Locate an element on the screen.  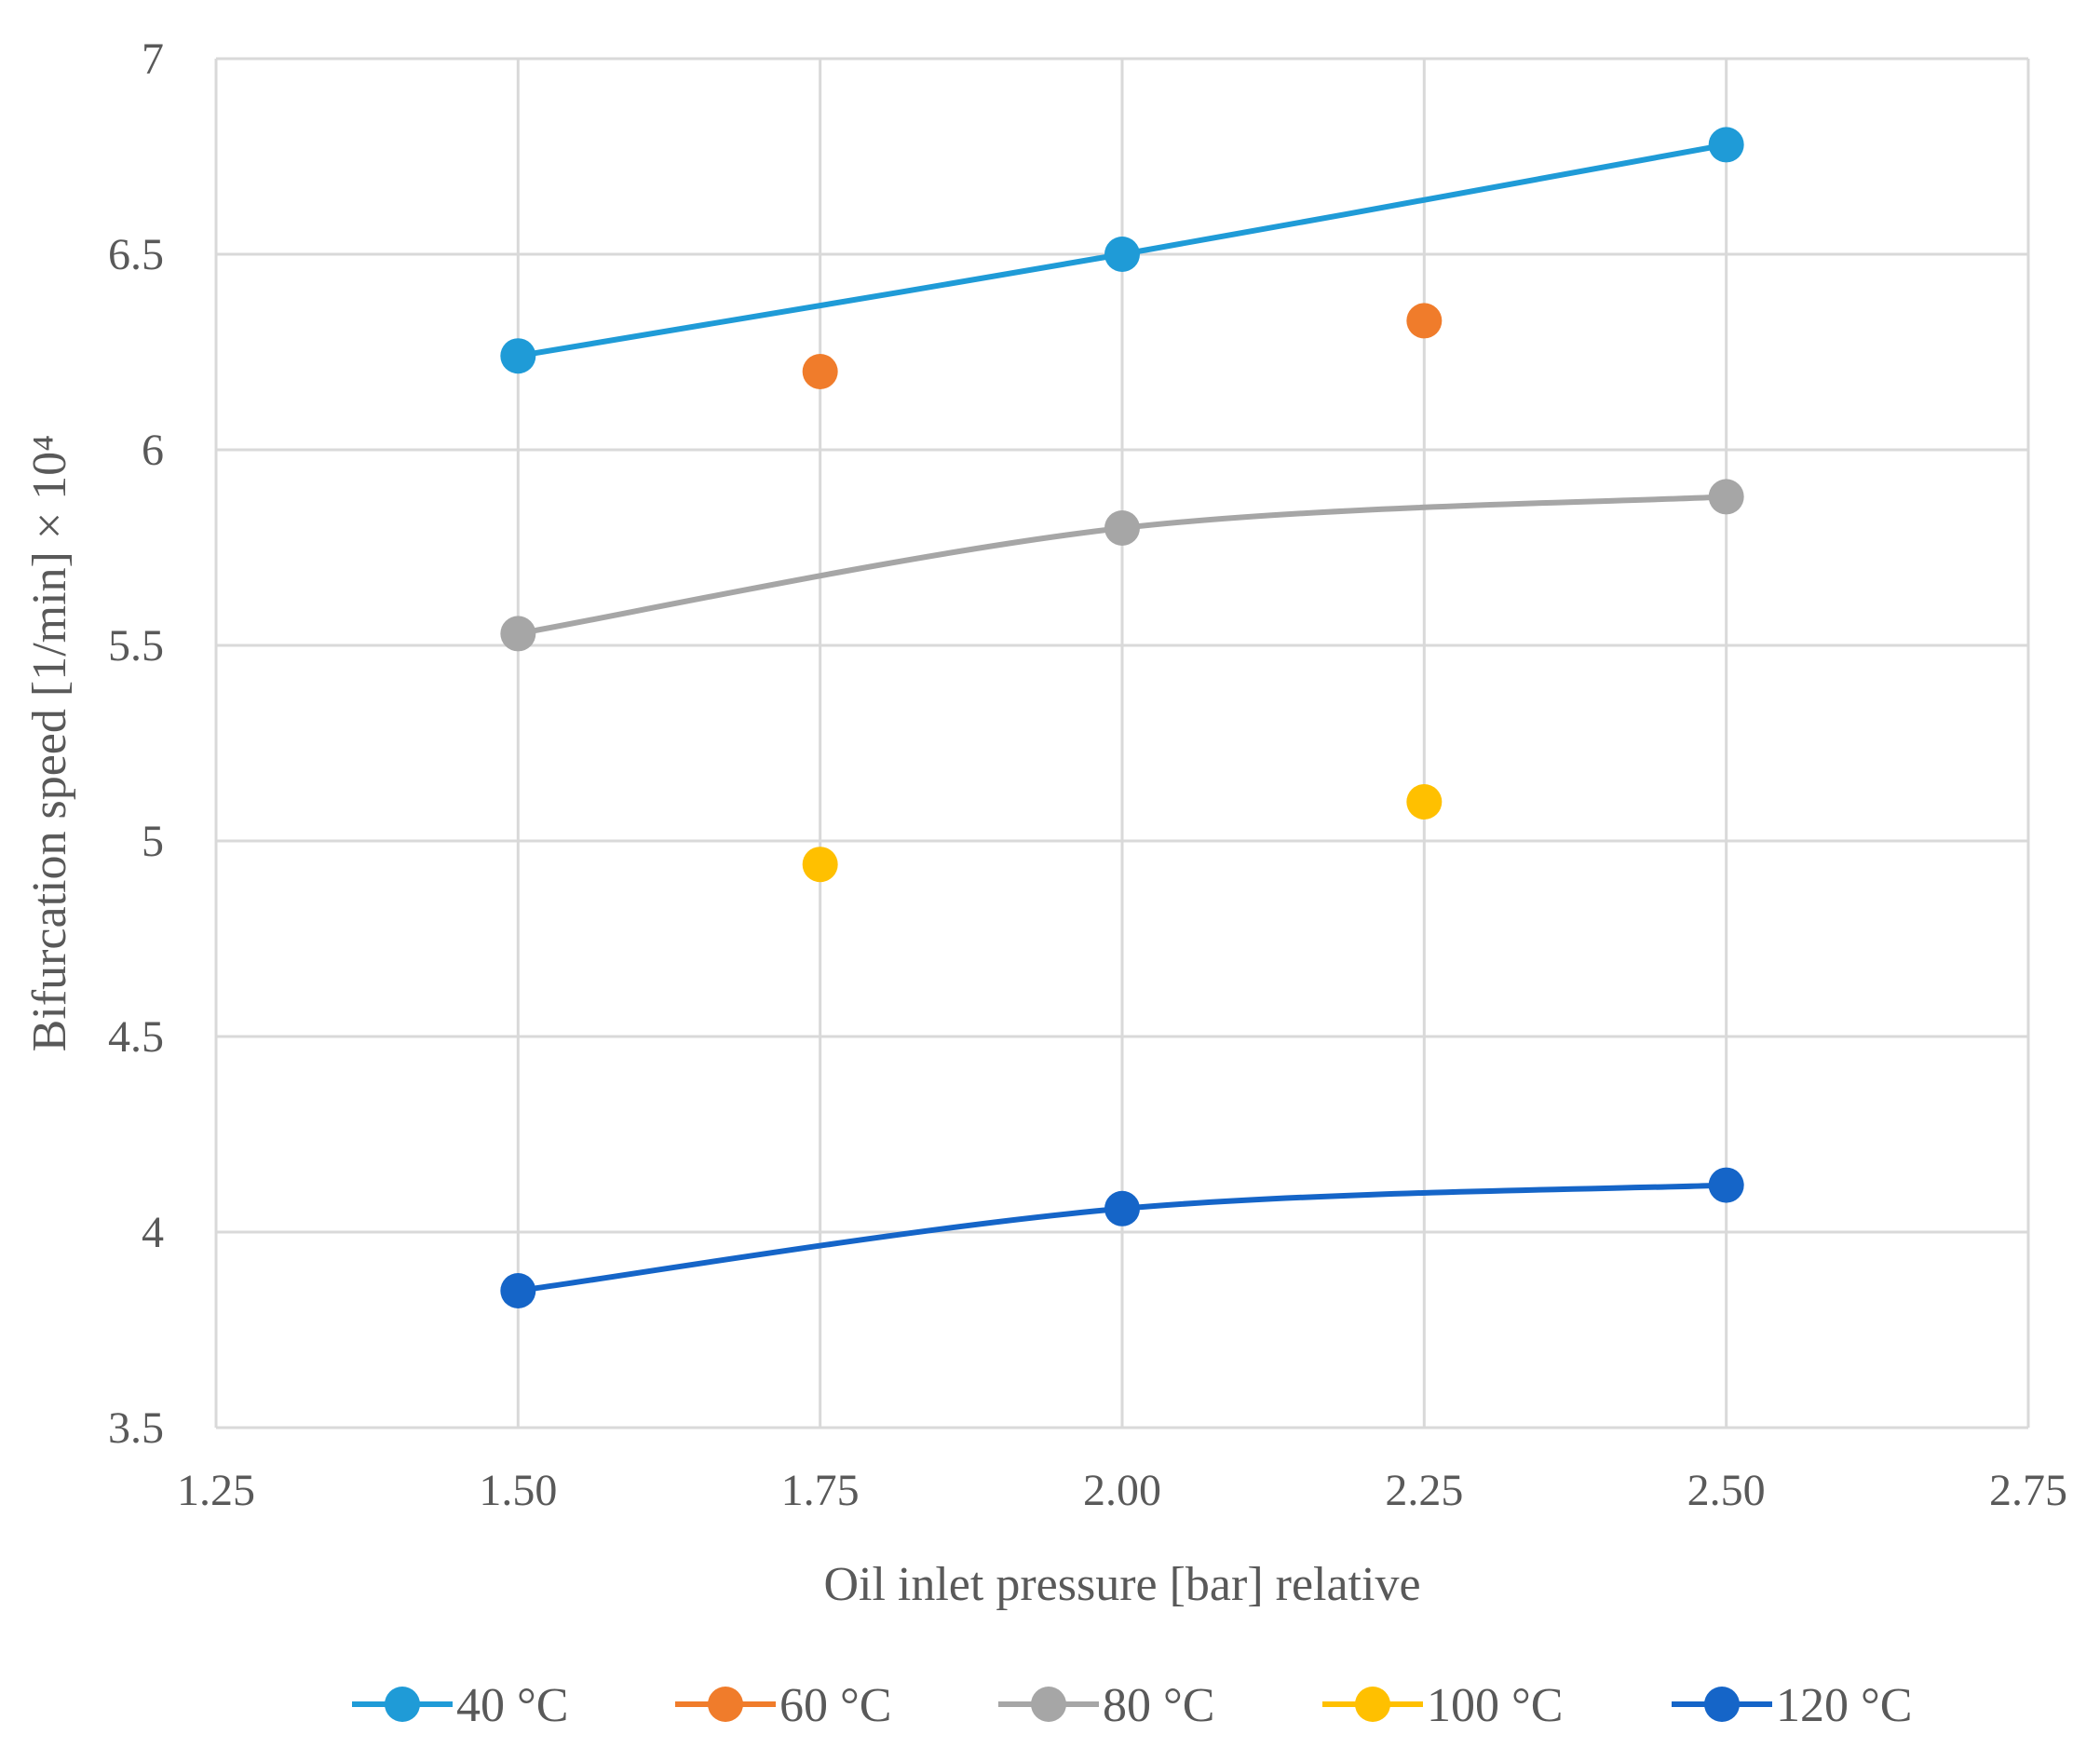
legend-item: 80 °C is located at coordinates (1106, 1706).